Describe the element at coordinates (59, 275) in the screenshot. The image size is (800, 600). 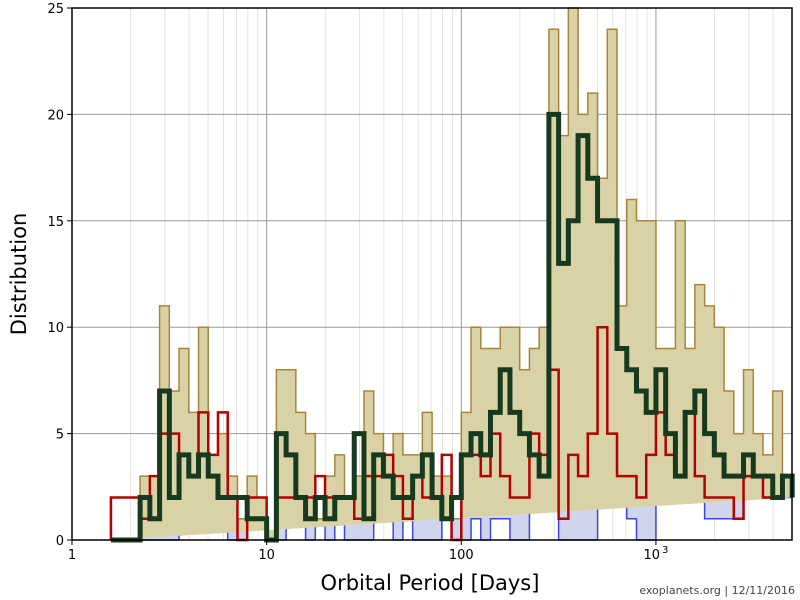
I see `y-axis-ticks: 0 5 10 15 20 25` at that location.